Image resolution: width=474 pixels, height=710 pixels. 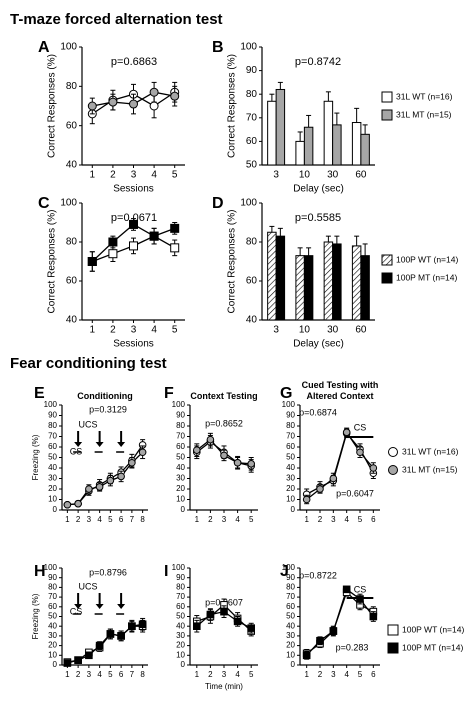 I want to click on y-tick-label: 30, so click(x=180, y=478).